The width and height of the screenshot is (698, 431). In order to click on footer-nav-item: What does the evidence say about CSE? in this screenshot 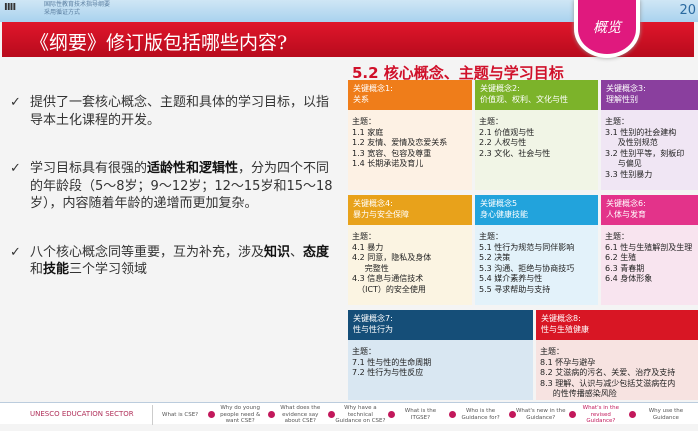, I will do `click(305, 415)`.